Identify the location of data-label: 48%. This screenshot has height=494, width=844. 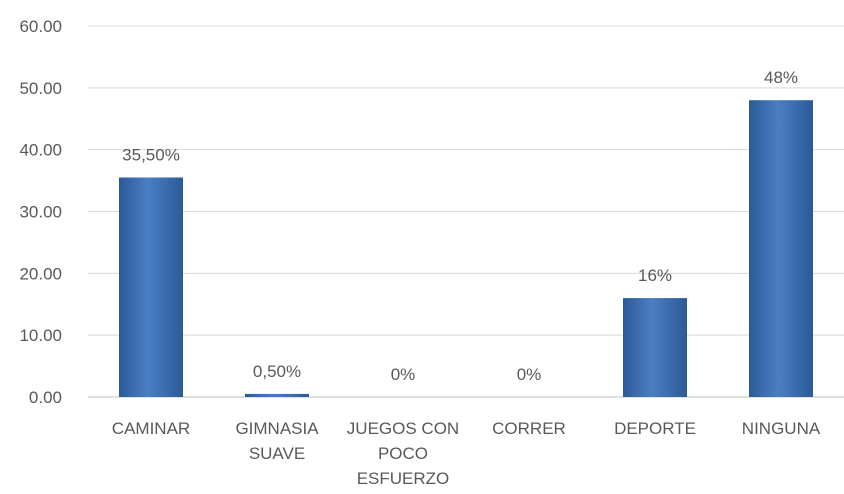
(781, 77).